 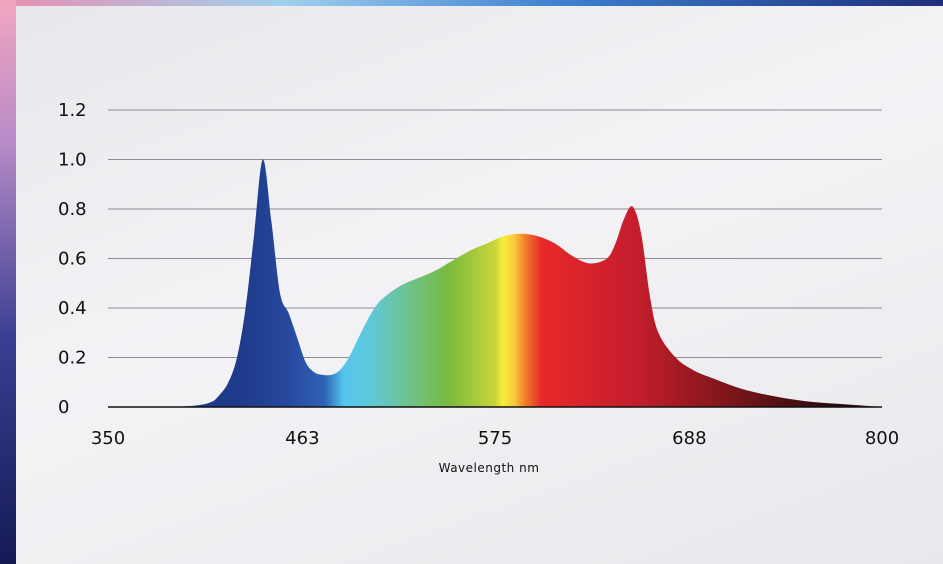 I want to click on y-tick-label: 0.8, so click(x=72, y=209).